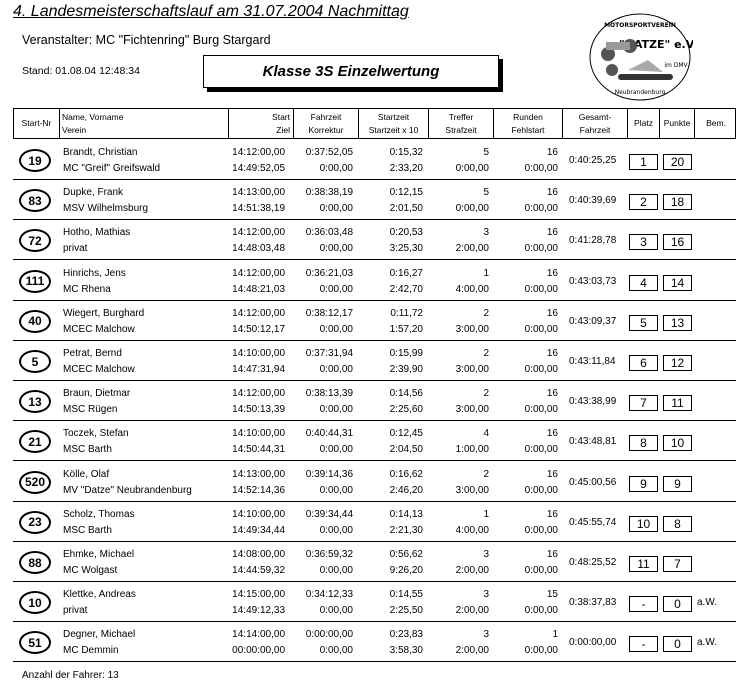 The height and width of the screenshot is (685, 750). Describe the element at coordinates (406, 635) in the screenshot. I see `cell-startzeit: 0:23,83` at that location.